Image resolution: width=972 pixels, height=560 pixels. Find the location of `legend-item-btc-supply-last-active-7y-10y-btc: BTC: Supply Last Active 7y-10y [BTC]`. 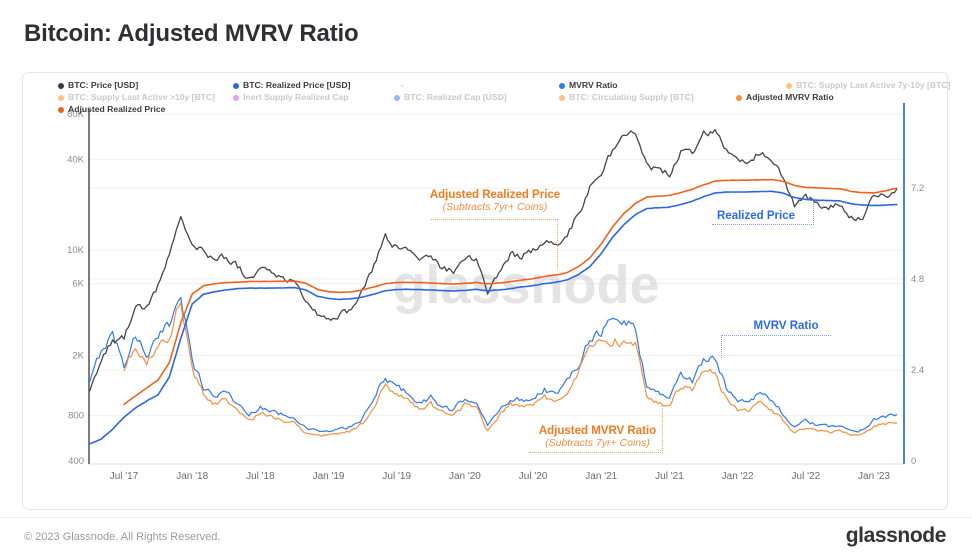

legend-item-btc-supply-last-active-7y-10y-btc: BTC: Supply Last Active 7y-10y [BTC] is located at coordinates (868, 85).